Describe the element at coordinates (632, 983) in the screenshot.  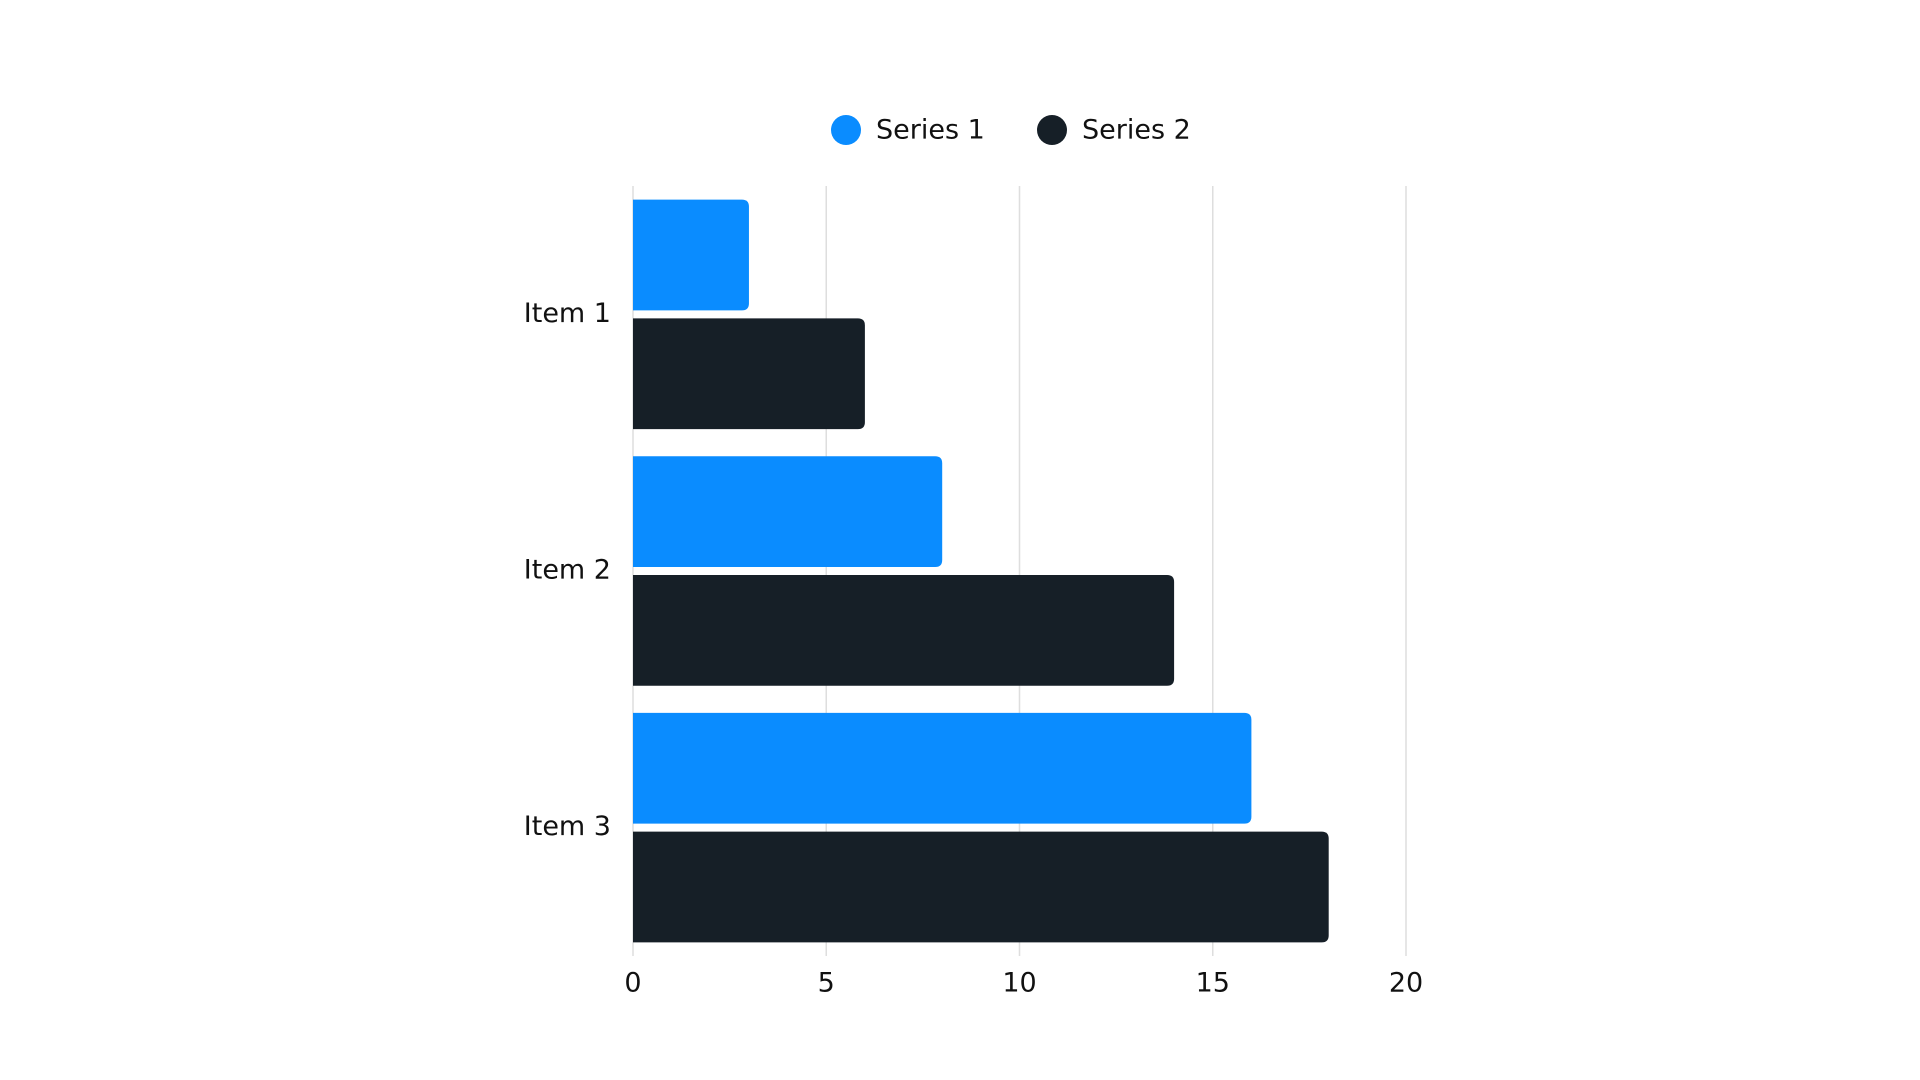
I see `x-tick-label: 0` at that location.